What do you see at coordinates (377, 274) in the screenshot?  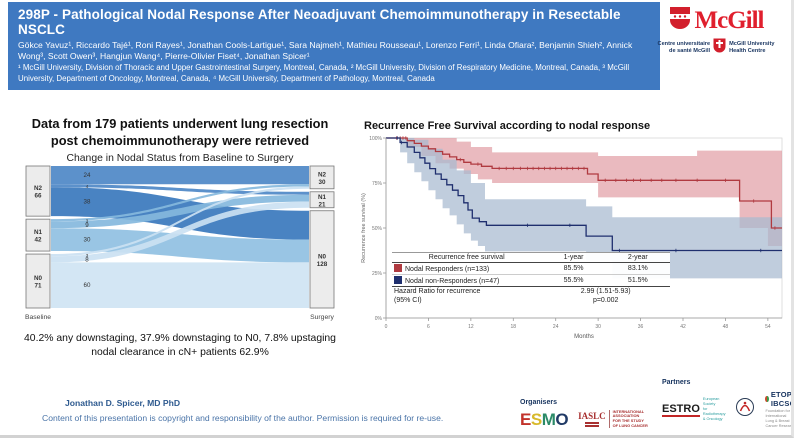 I see `svg-text: 25%` at bounding box center [377, 274].